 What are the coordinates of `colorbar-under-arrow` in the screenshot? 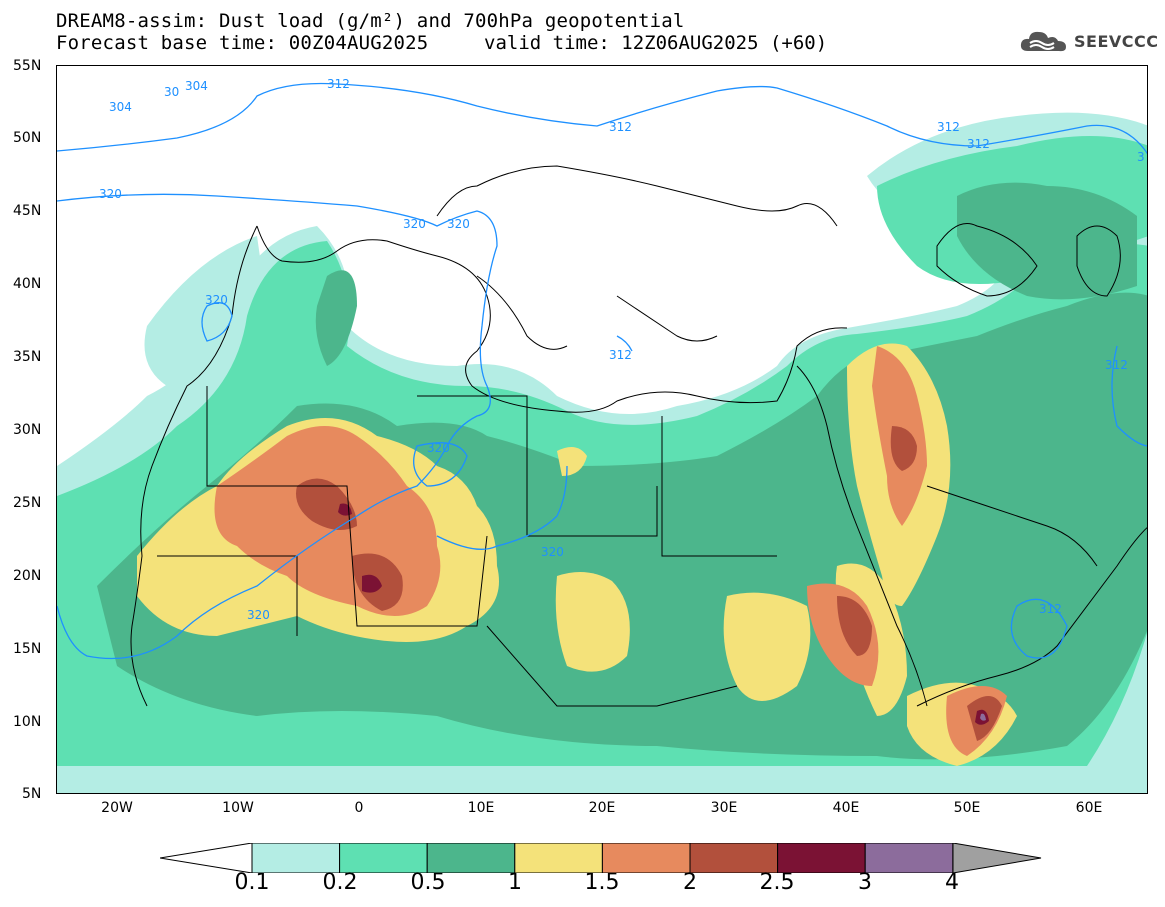 It's located at (206, 858).